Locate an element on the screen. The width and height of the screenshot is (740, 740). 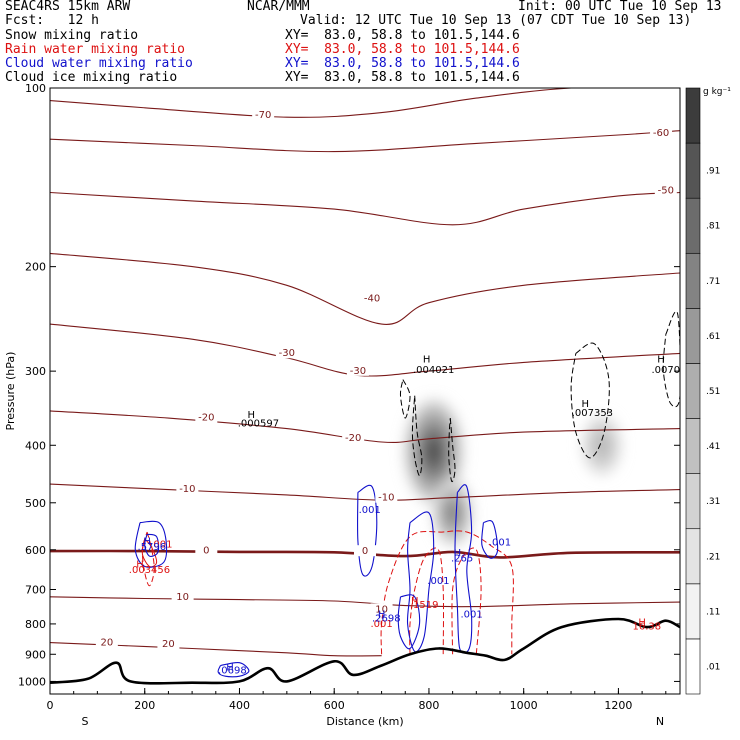
snow-shading-blob is located at coordinates (452, 513).